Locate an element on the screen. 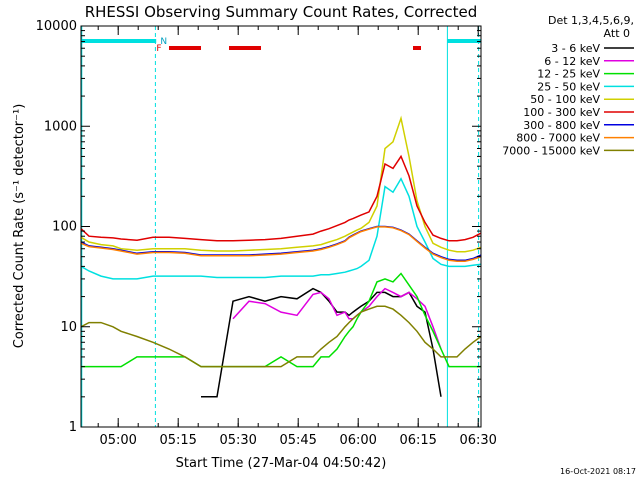 This screenshot has width=640, height=480. legend-label: 6 - 12 keV is located at coordinates (572, 61).